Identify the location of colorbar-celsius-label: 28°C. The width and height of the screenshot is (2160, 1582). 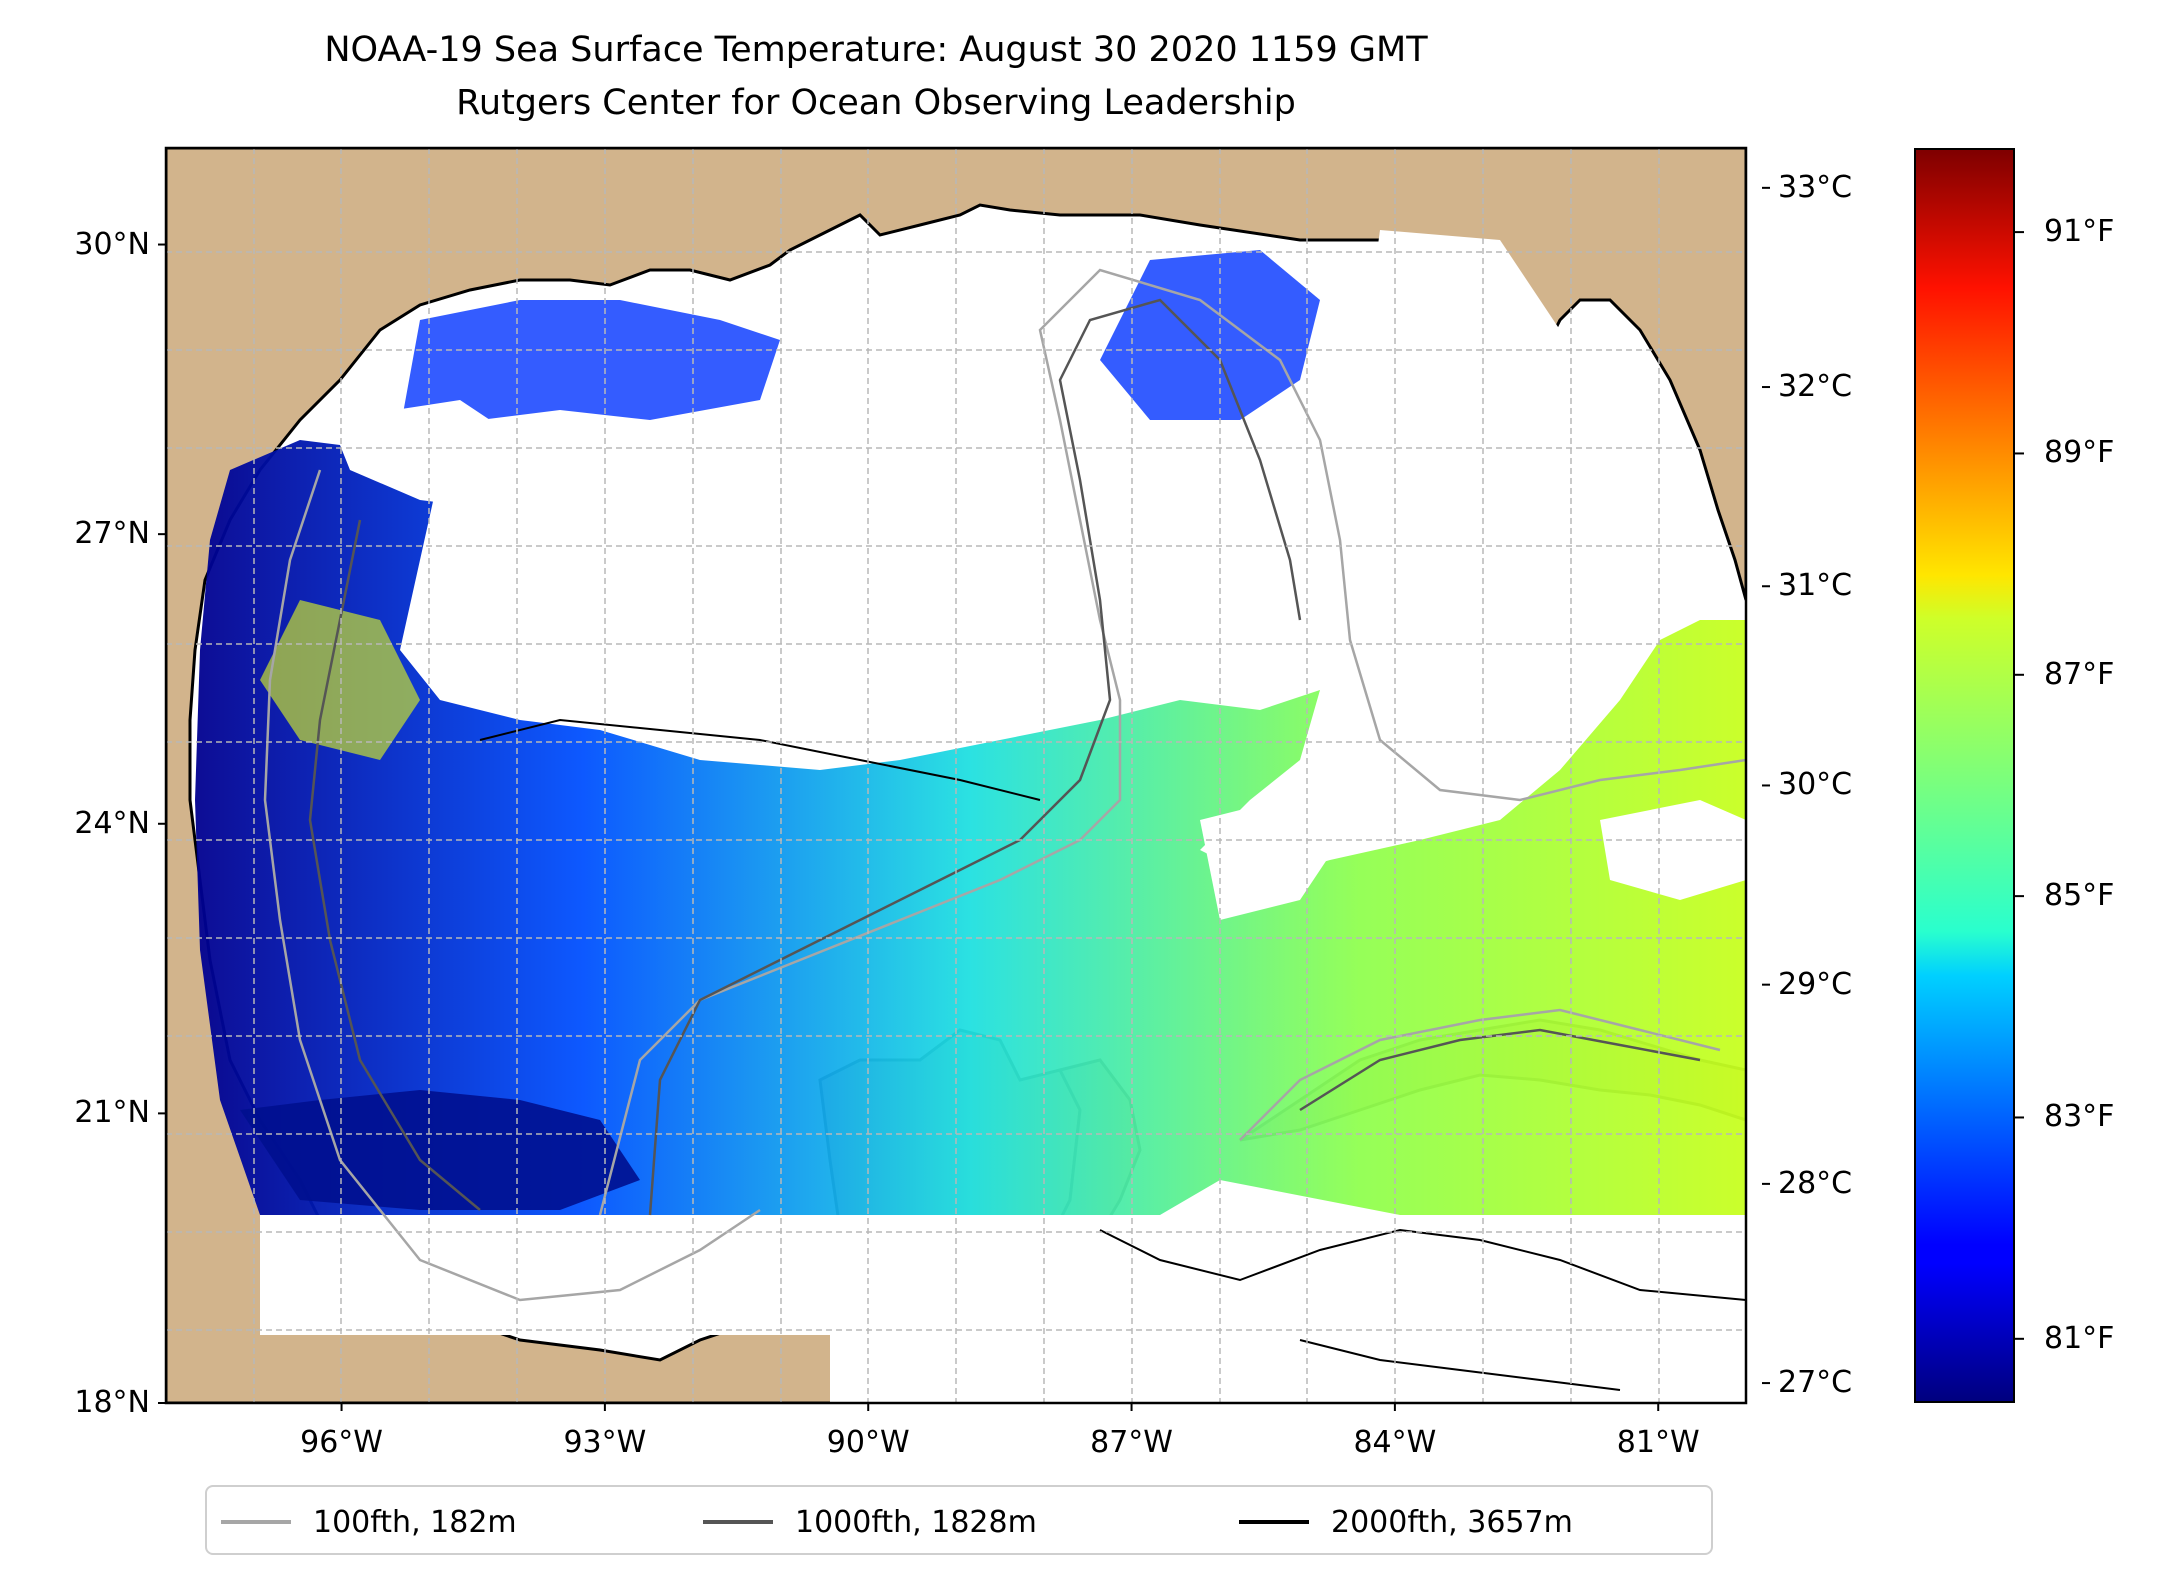
(1815, 1183).